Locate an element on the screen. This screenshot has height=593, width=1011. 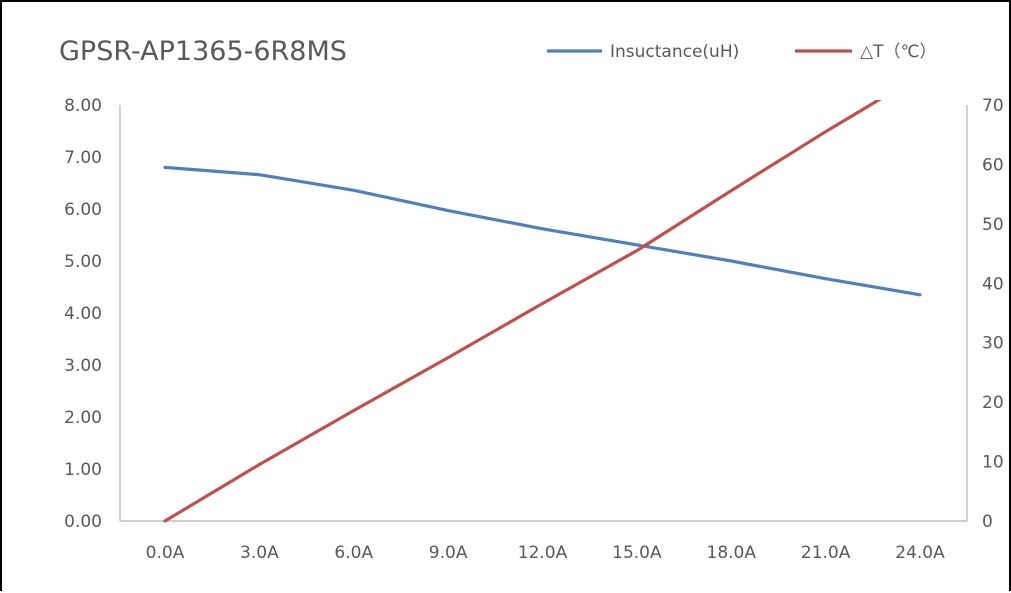
left-tick-label: 0.00 is located at coordinates (83, 522).